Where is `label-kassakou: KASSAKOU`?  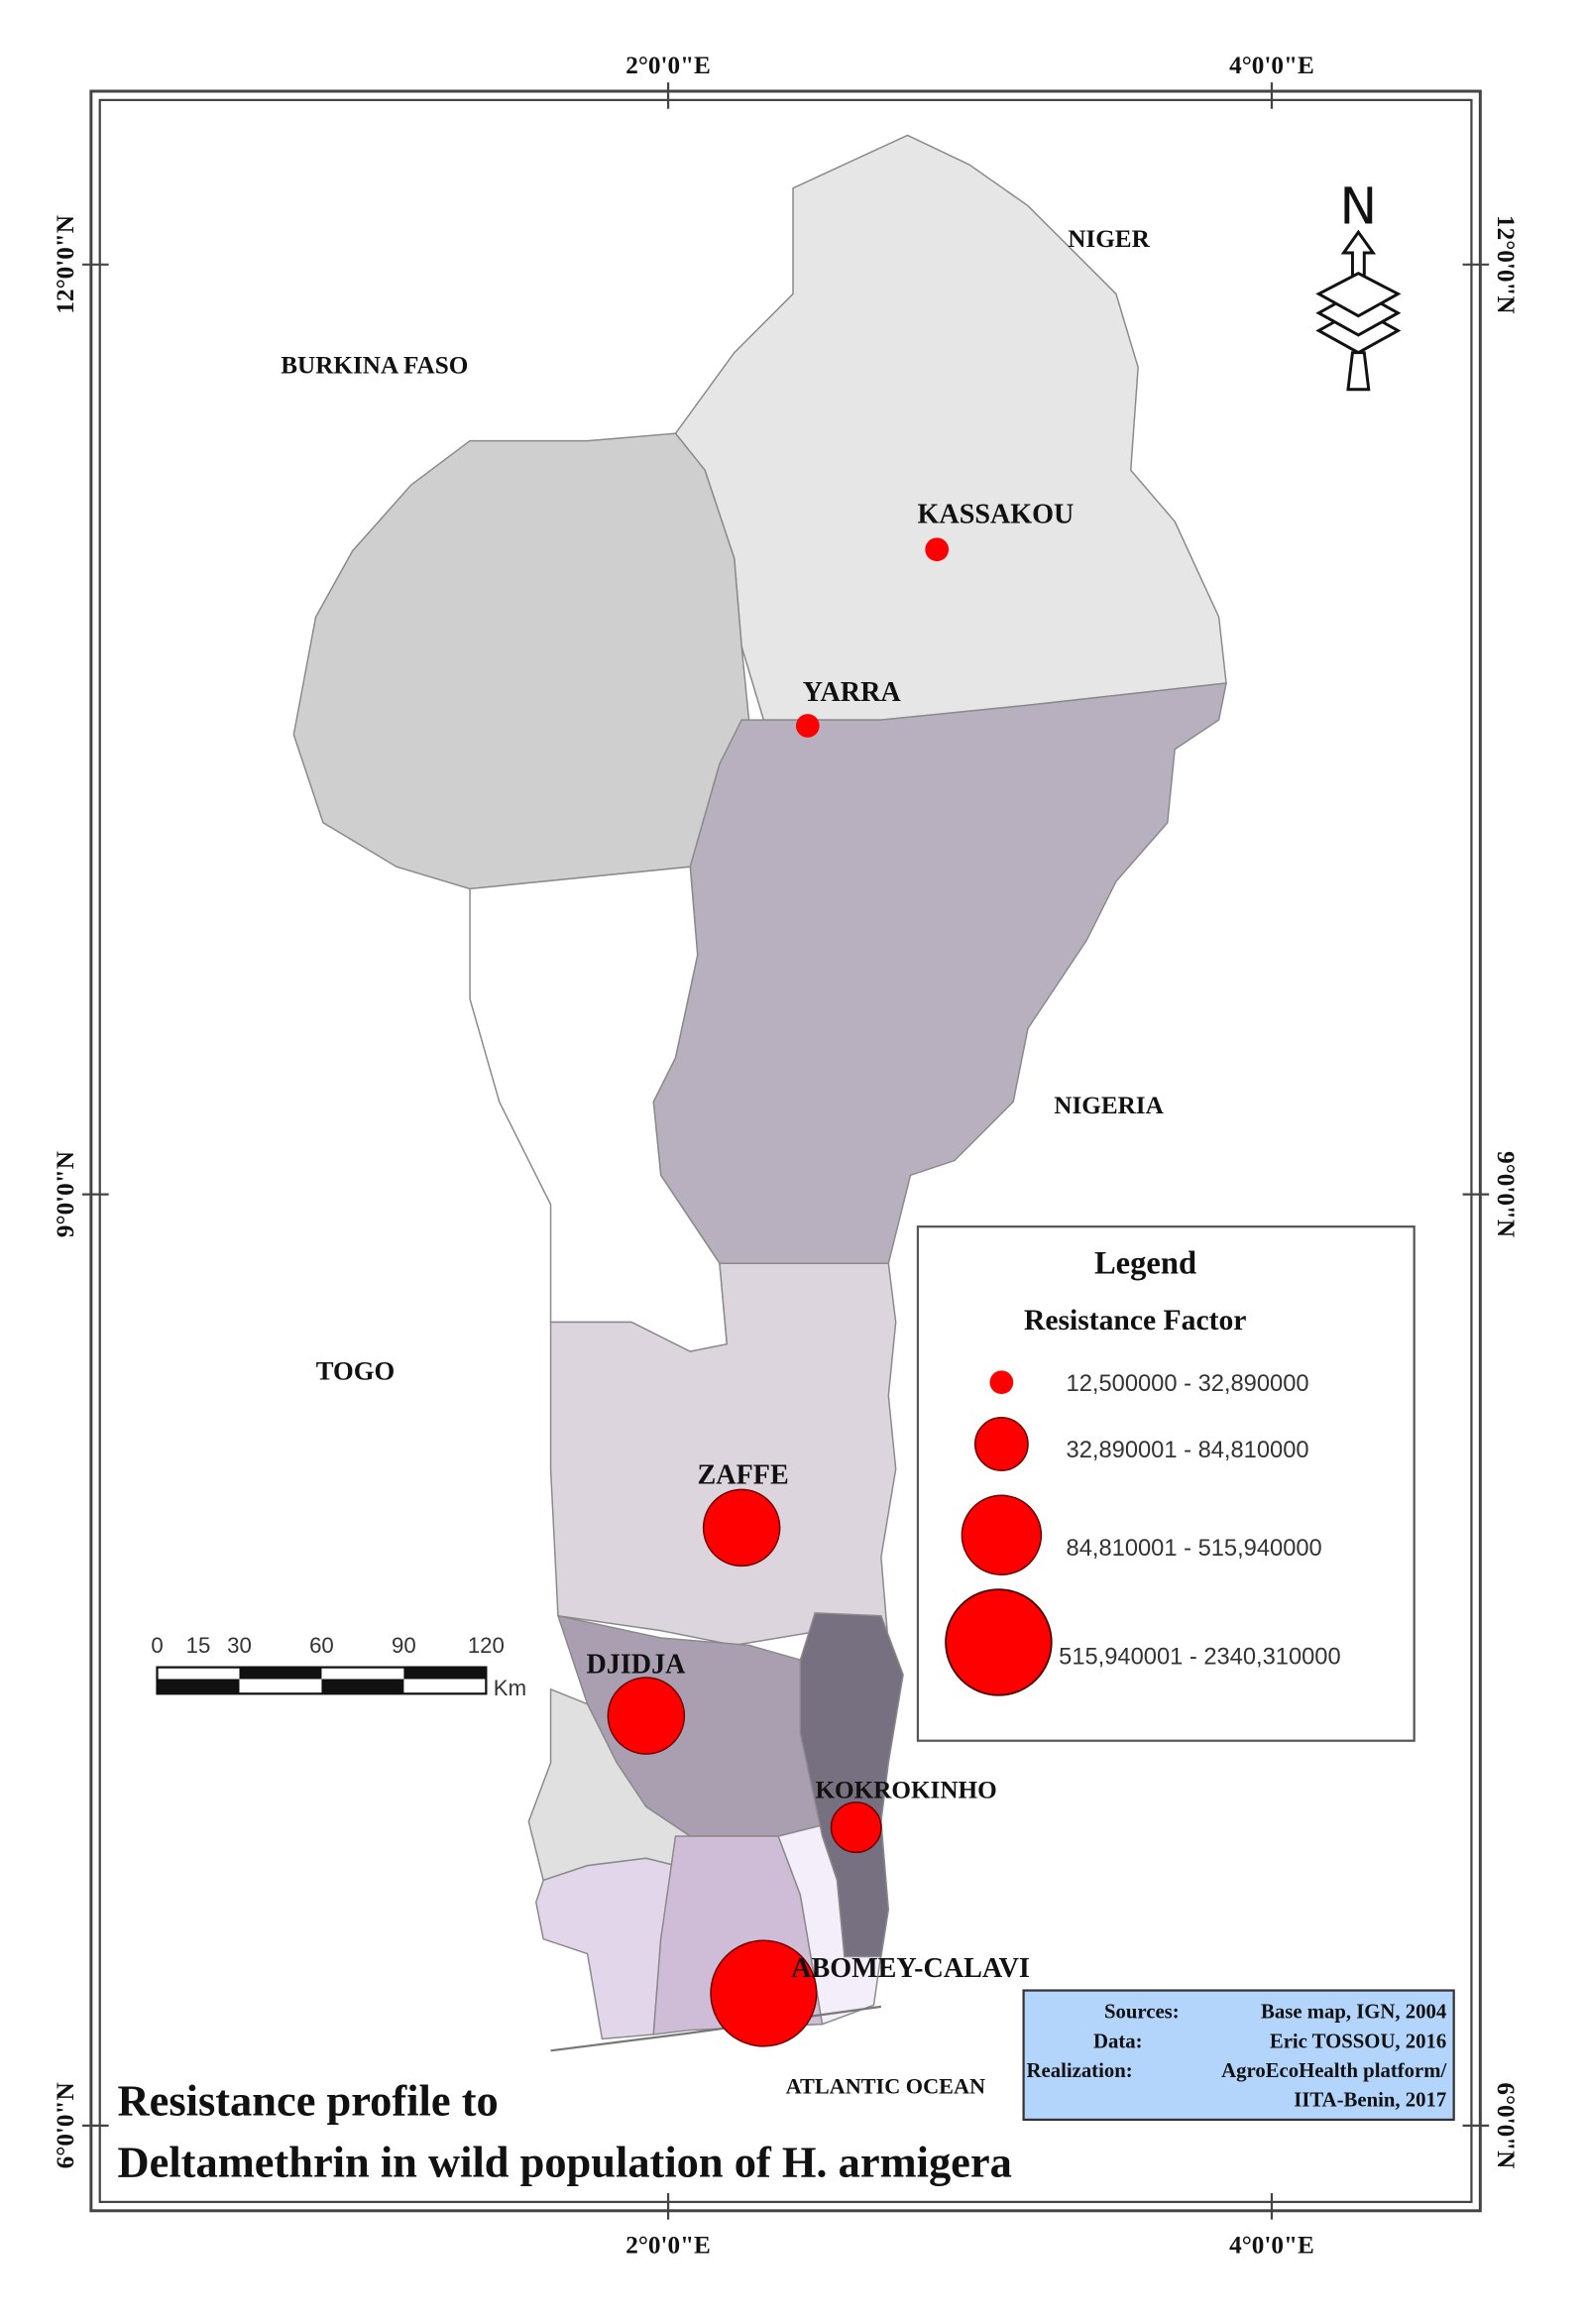
label-kassakou: KASSAKOU is located at coordinates (996, 515).